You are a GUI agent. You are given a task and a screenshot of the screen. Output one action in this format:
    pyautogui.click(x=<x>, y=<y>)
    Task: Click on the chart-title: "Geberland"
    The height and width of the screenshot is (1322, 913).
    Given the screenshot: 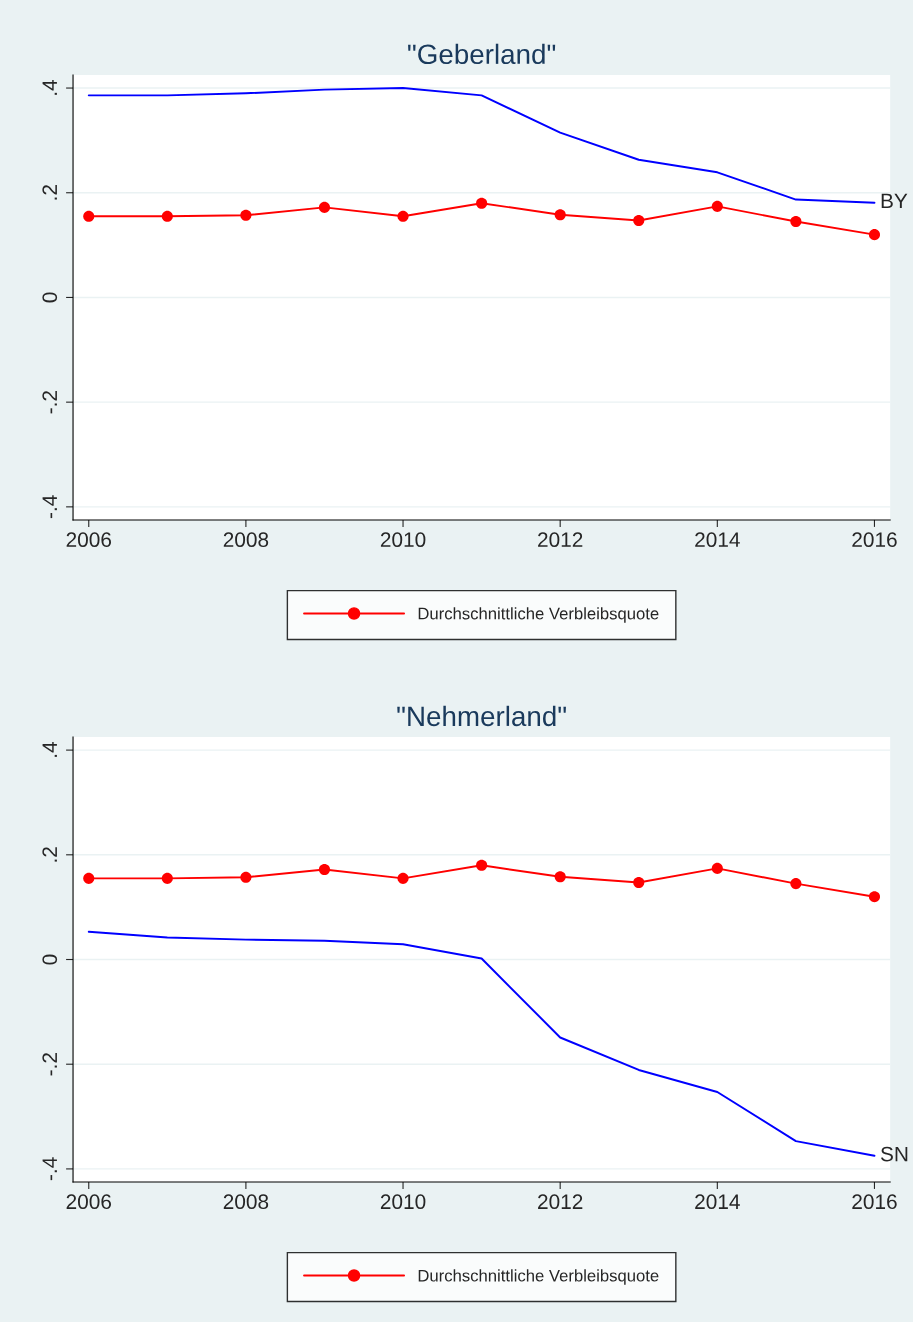 What is the action you would take?
    pyautogui.click(x=482, y=54)
    